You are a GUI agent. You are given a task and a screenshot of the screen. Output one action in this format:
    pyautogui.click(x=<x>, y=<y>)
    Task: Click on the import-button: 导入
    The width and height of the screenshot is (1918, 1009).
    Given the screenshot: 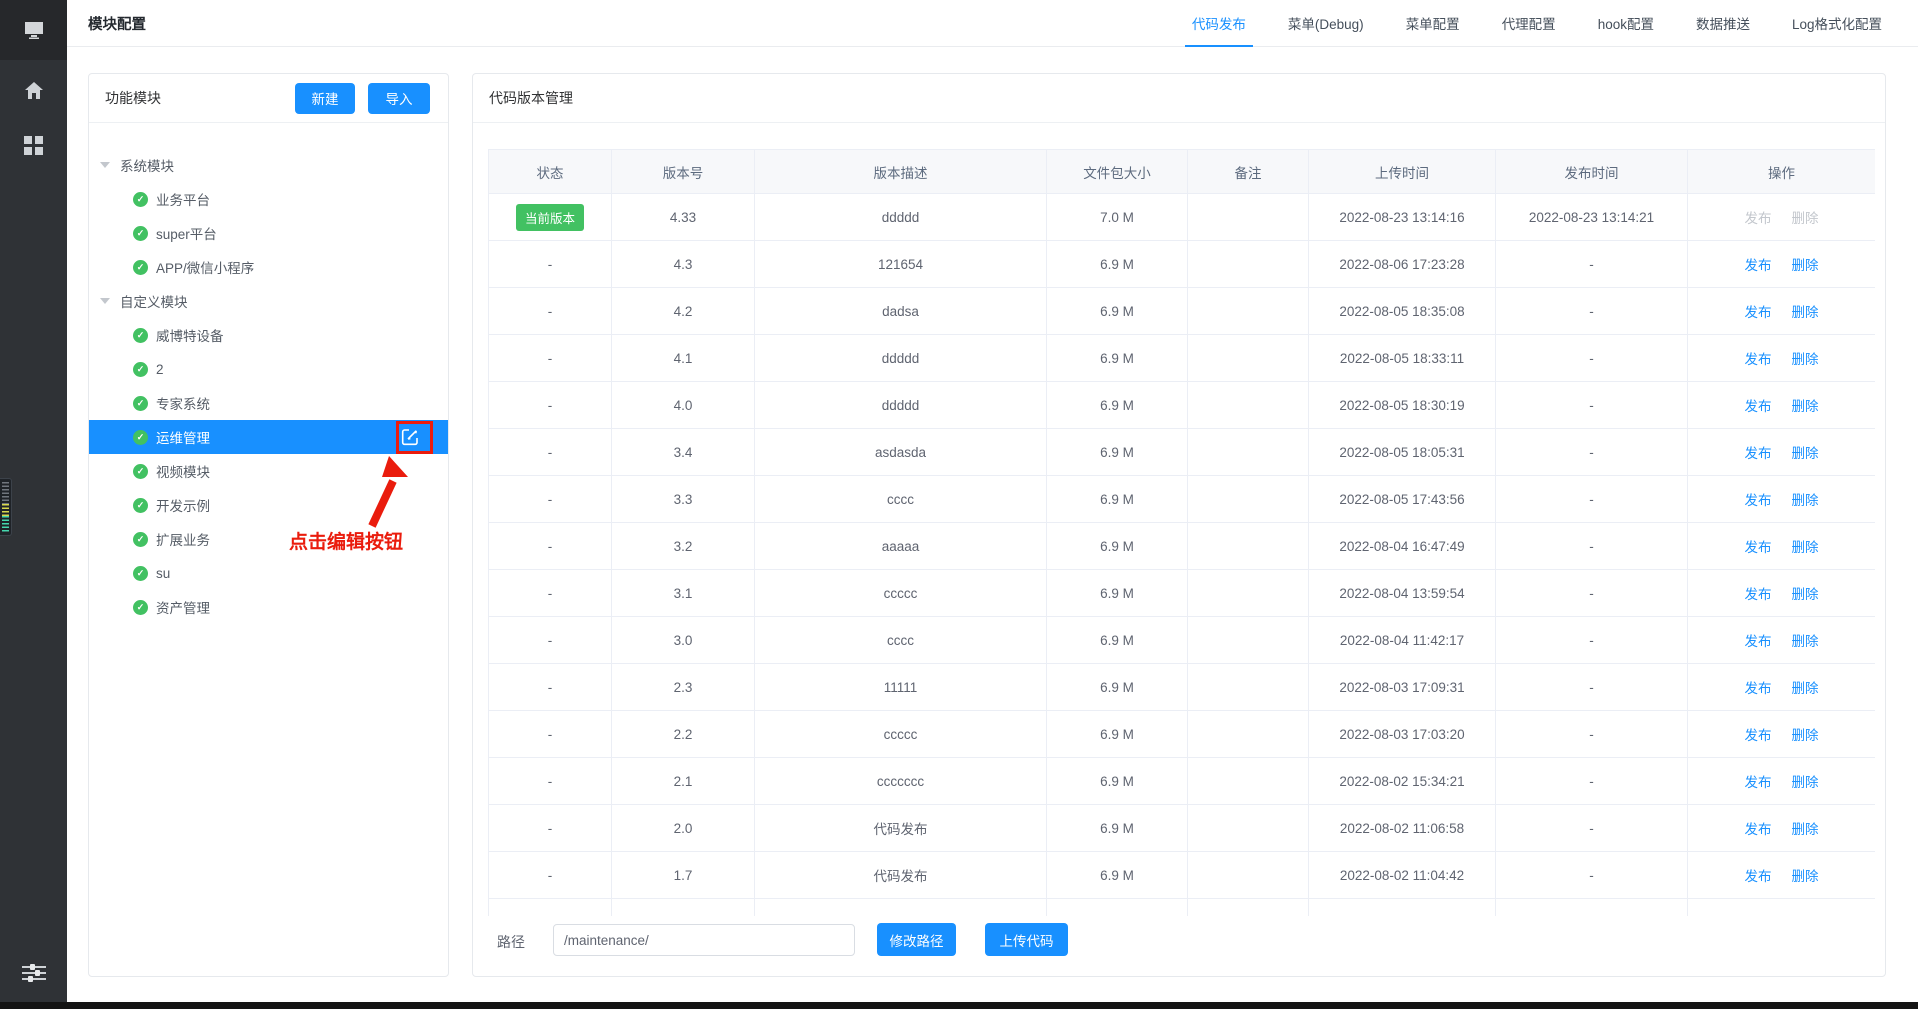 What is the action you would take?
    pyautogui.click(x=399, y=98)
    